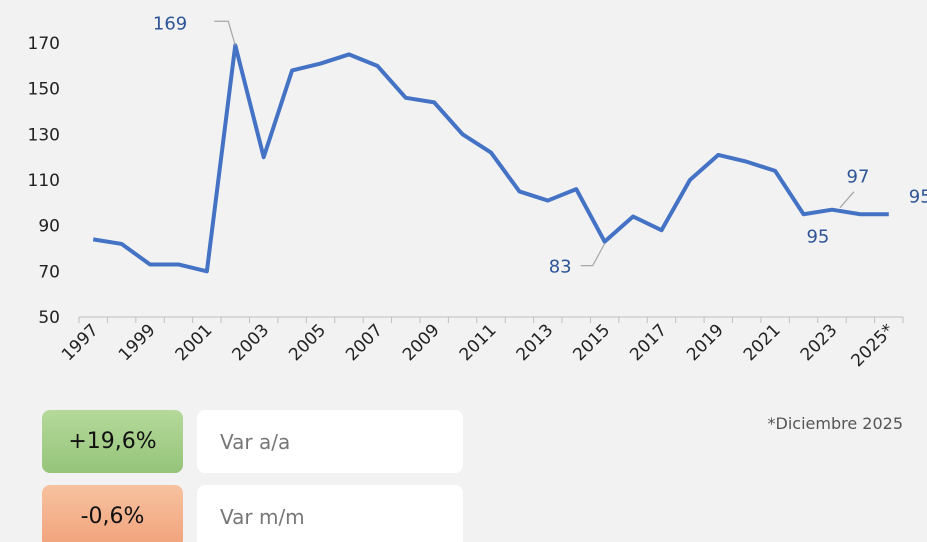 Image resolution: width=927 pixels, height=542 pixels. Describe the element at coordinates (49, 227) in the screenshot. I see `y-tick-label: 90` at that location.